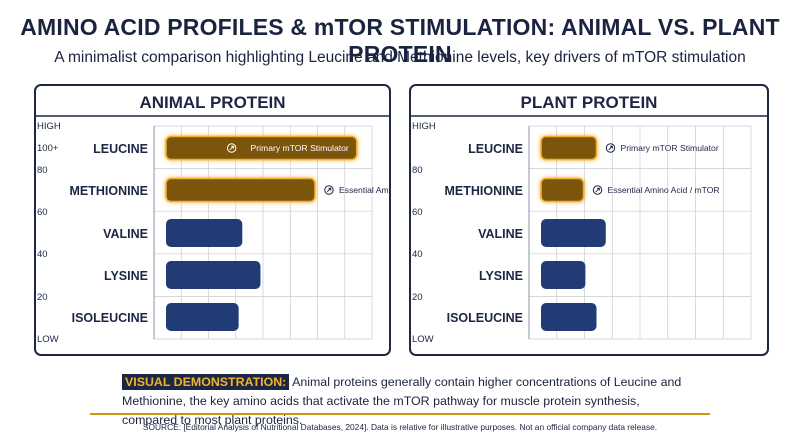 The width and height of the screenshot is (800, 447). I want to click on animal-panel-title: ANIMAL PROTEIN, so click(212, 102).